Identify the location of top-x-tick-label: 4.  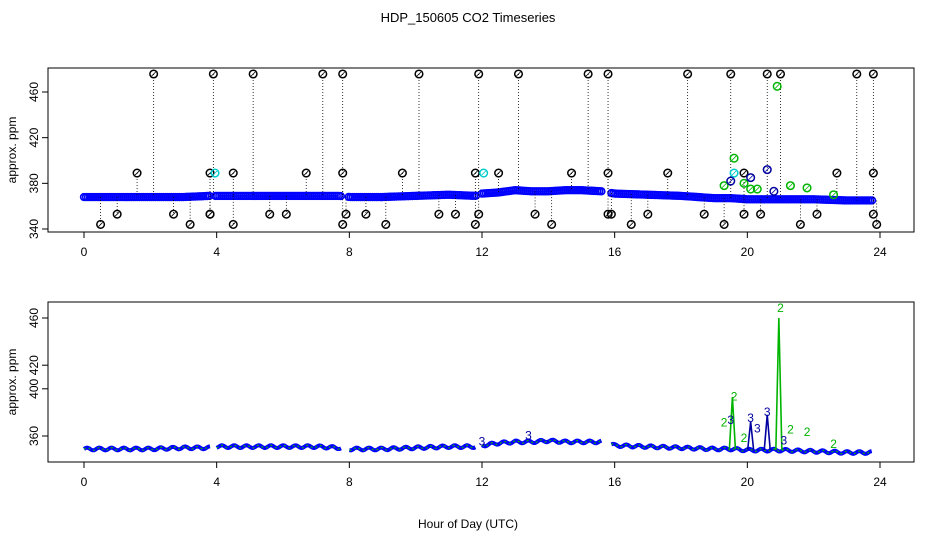
(216, 252).